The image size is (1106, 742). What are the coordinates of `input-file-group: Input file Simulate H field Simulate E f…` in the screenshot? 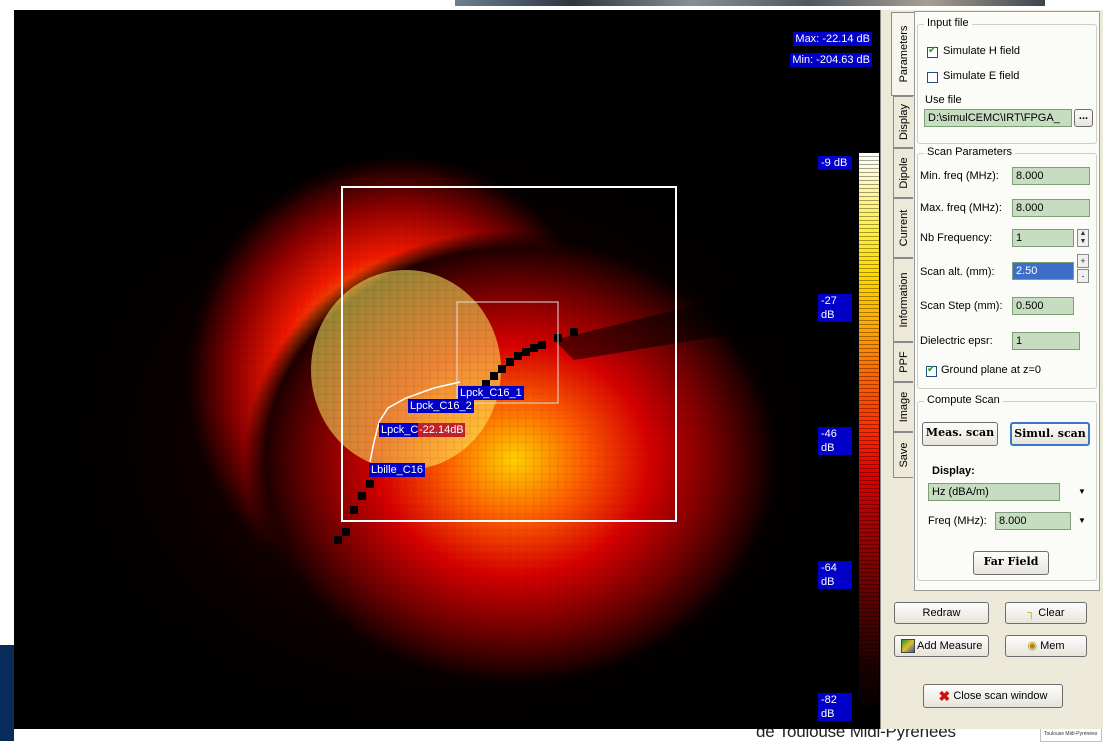 It's located at (1007, 80).